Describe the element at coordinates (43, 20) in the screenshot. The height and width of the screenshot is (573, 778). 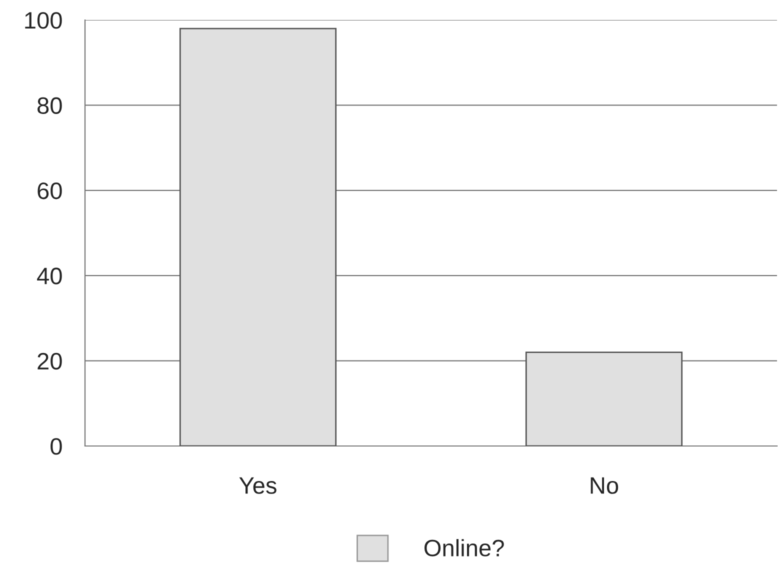
I see `y-tick-label: 100` at that location.